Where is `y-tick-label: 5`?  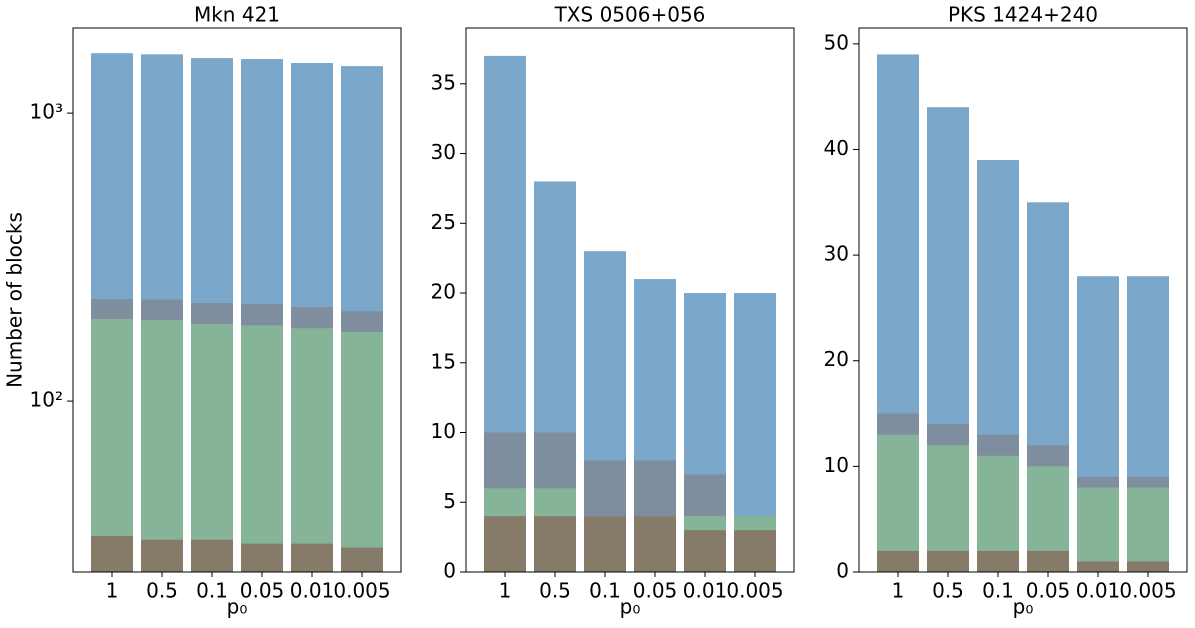
y-tick-label: 5 is located at coordinates (449, 501).